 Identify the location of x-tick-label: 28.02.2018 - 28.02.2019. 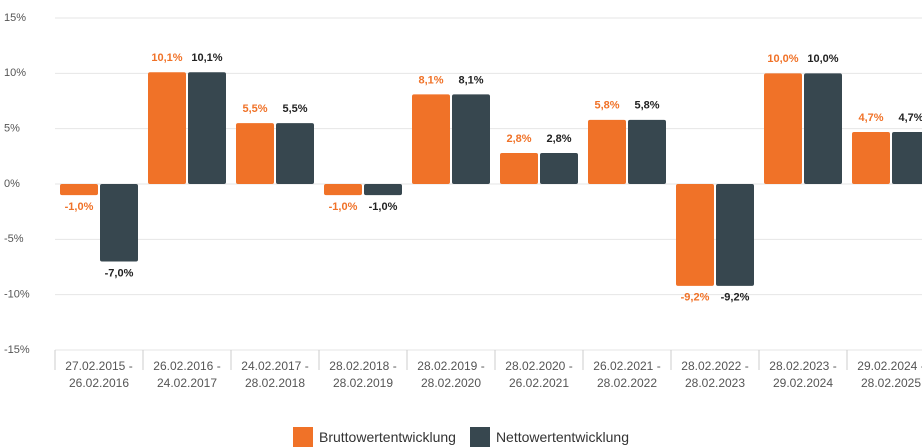
(363, 374).